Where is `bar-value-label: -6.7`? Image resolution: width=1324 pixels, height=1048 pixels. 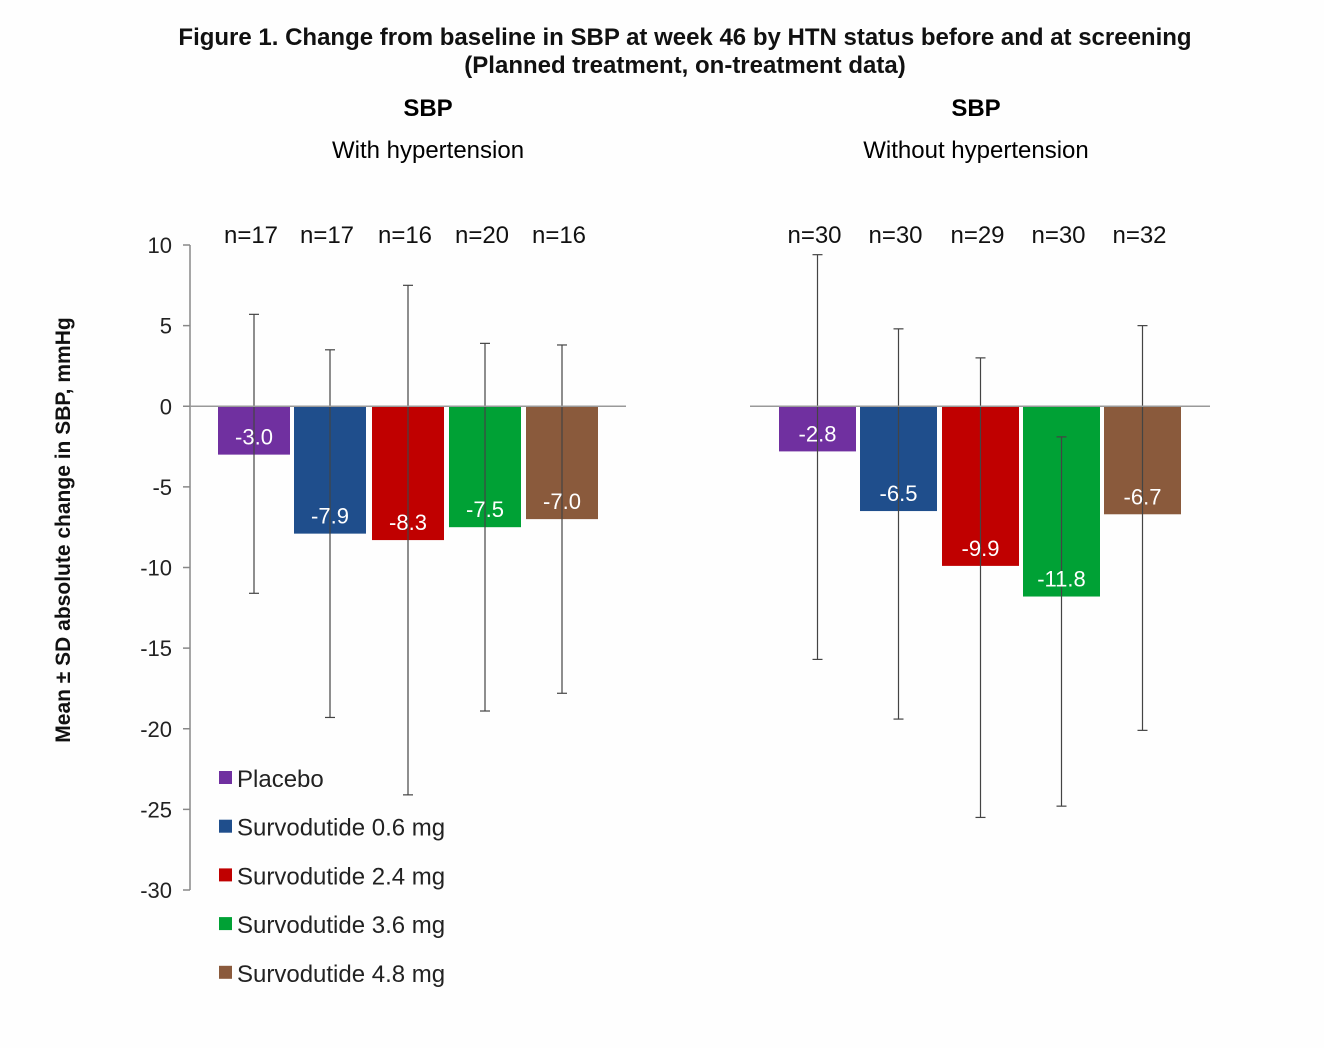
bar-value-label: -6.7 is located at coordinates (1143, 496).